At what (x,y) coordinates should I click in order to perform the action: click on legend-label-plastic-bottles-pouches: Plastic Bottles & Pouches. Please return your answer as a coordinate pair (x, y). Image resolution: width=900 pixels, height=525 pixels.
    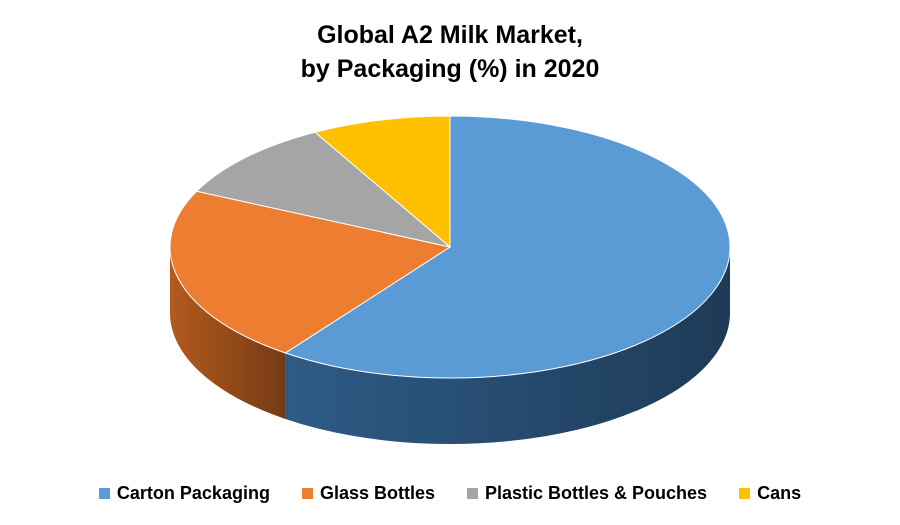
    Looking at the image, I should click on (596, 492).